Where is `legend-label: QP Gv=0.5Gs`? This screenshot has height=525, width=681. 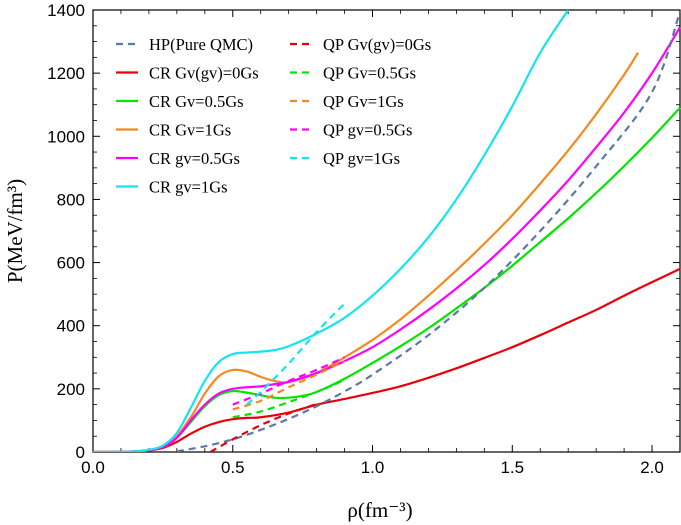 legend-label: QP Gv=0.5Gs is located at coordinates (369, 73).